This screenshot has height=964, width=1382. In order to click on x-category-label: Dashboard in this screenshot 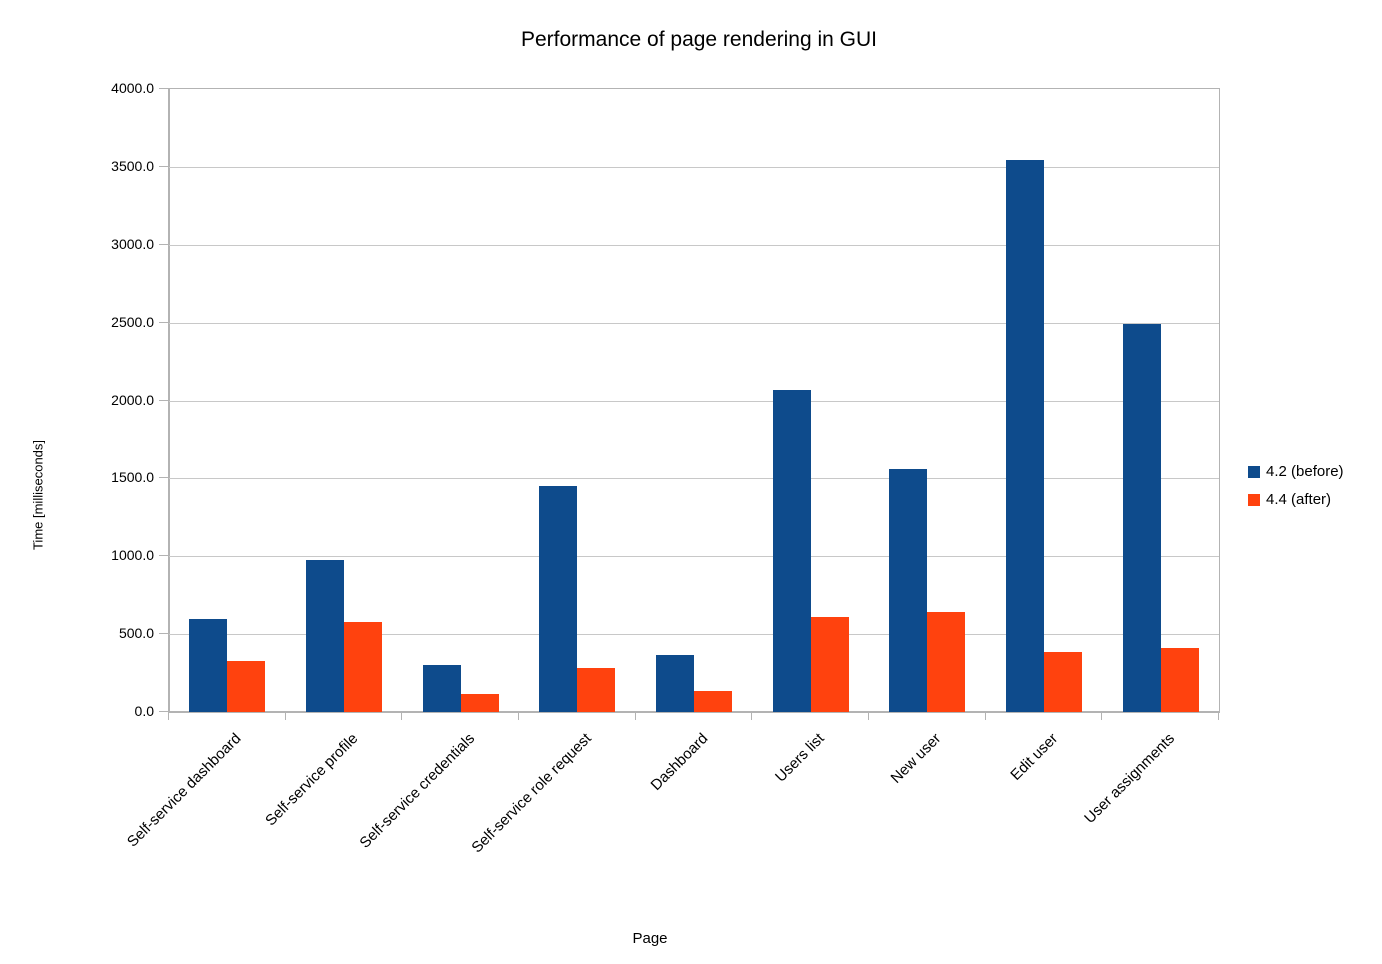, I will do `click(679, 762)`.